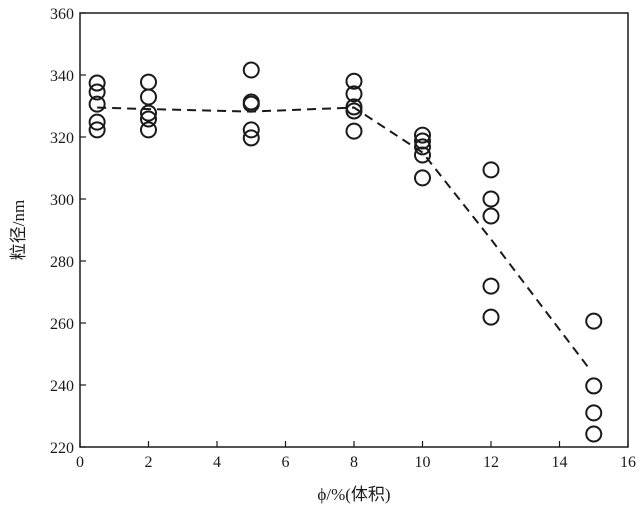 Image resolution: width=640 pixels, height=511 pixels. I want to click on y-tick-label: 320, so click(62, 138).